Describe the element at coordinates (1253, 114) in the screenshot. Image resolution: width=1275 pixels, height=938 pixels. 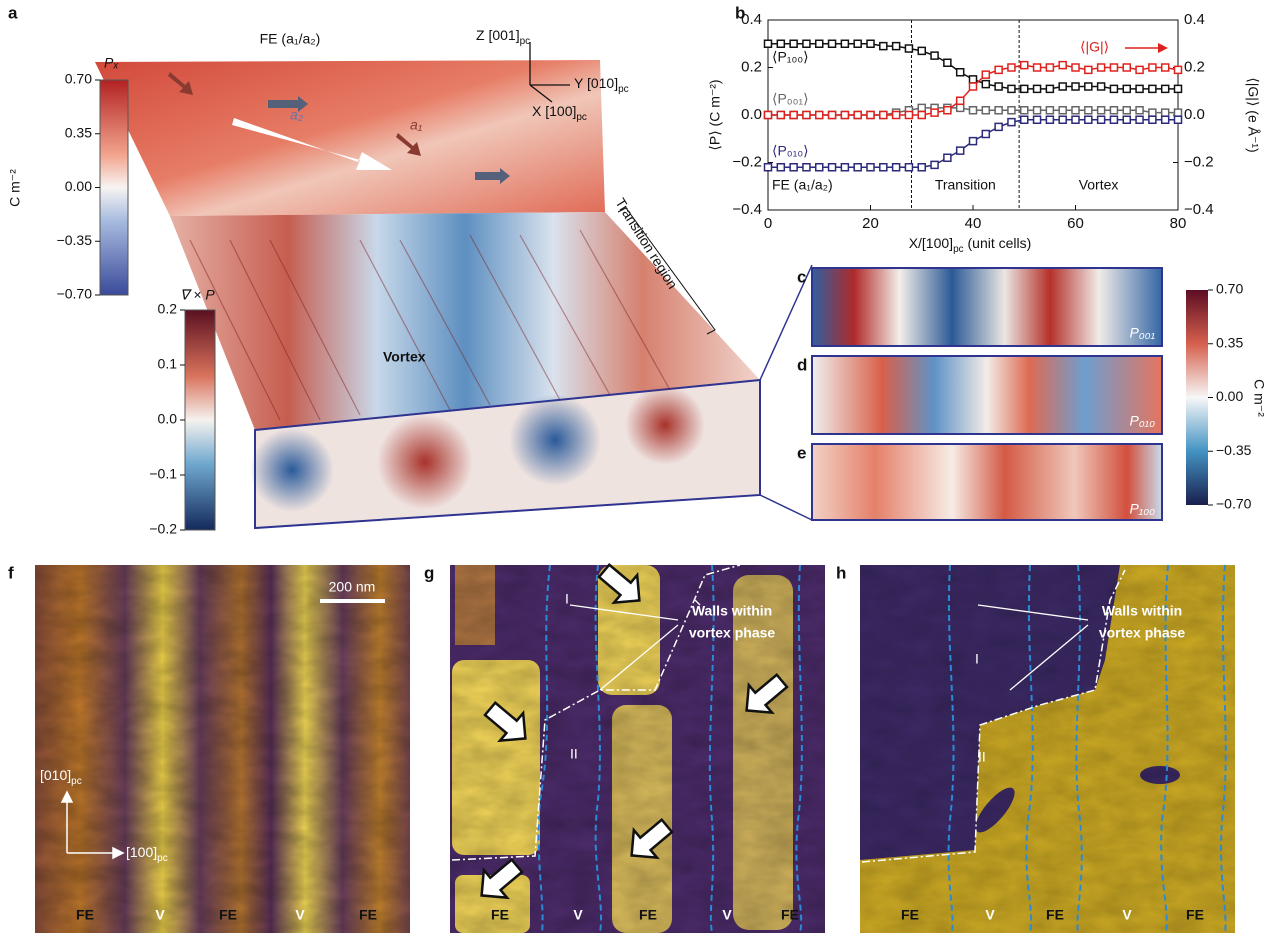
I see `y2-axis-label: ⟨|G|⟩ (e Å⁻¹)` at that location.